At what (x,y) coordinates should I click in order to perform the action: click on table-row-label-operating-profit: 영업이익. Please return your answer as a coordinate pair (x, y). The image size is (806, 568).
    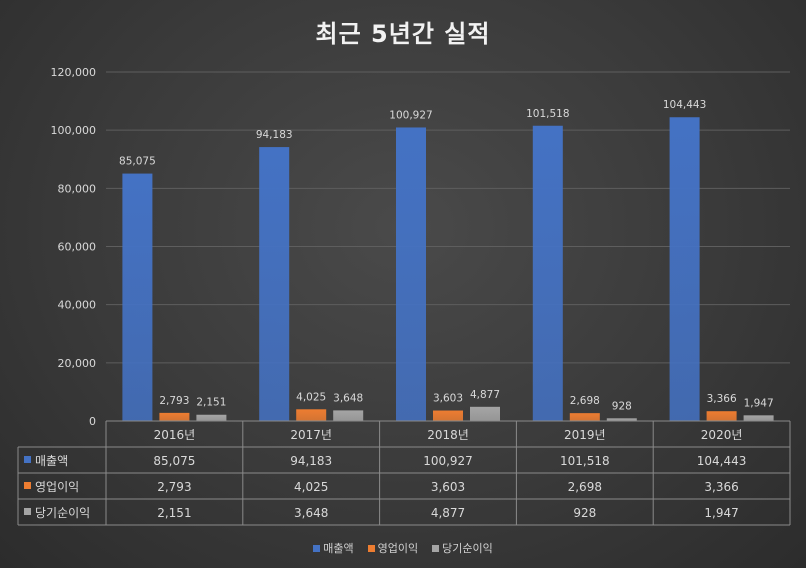
    Looking at the image, I should click on (57, 487).